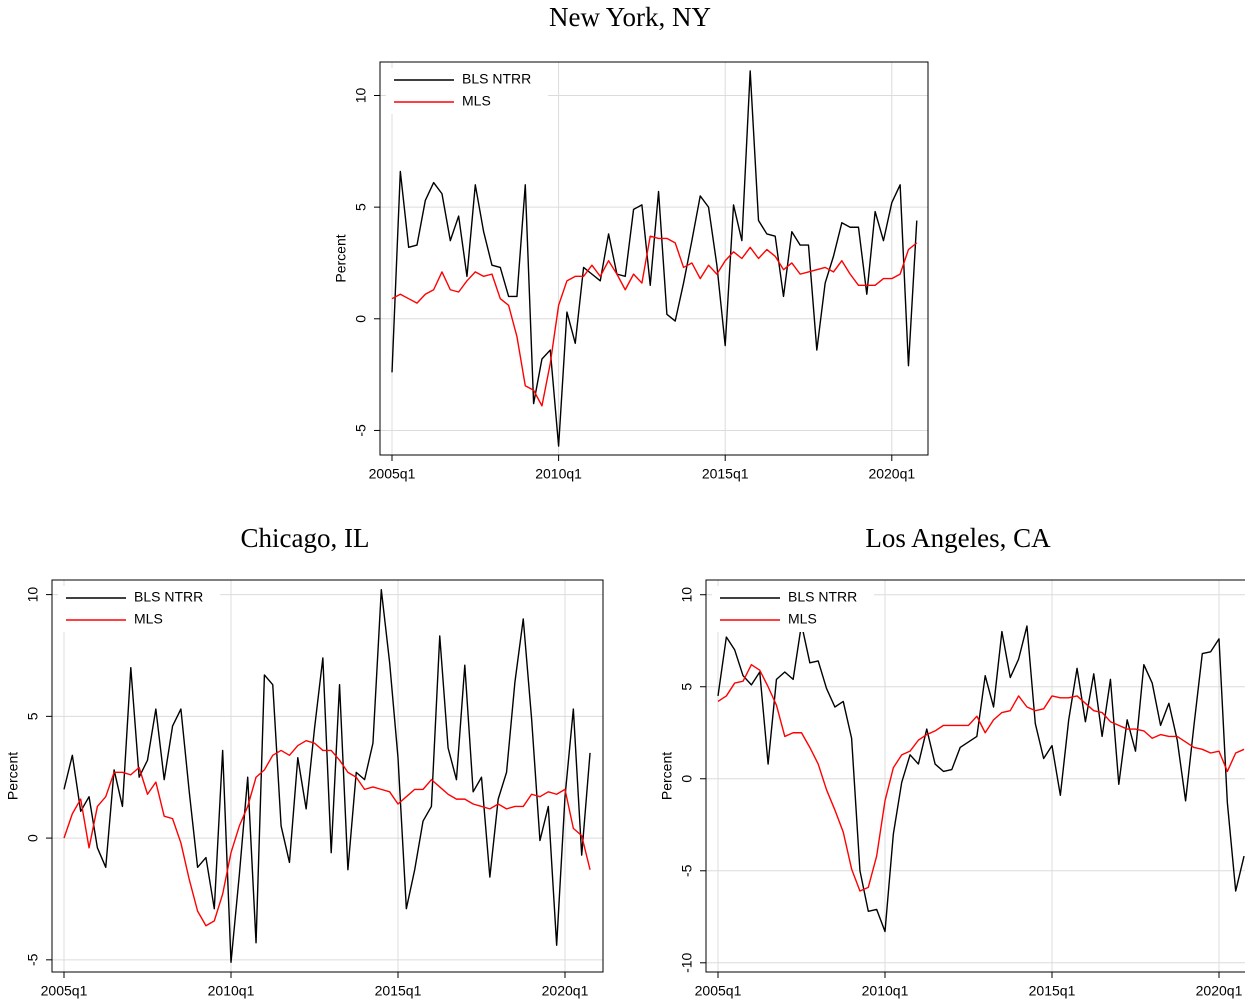  Describe the element at coordinates (958, 538) in the screenshot. I see `chart-title: Los Angeles, CA` at that location.